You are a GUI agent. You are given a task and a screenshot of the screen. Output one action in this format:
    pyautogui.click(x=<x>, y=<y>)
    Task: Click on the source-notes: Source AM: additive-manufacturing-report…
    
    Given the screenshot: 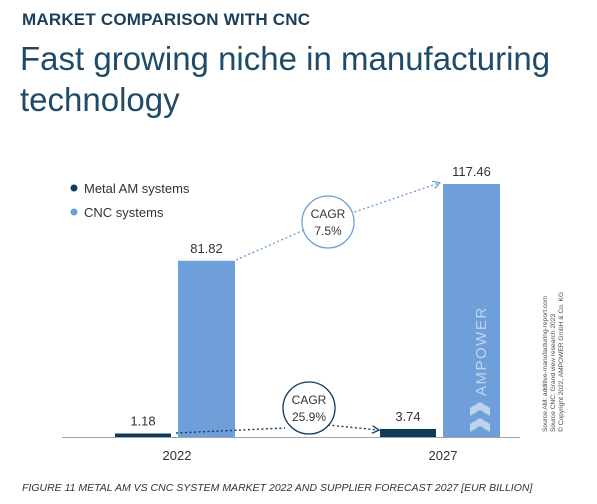 What is the action you would take?
    pyautogui.click(x=554, y=347)
    